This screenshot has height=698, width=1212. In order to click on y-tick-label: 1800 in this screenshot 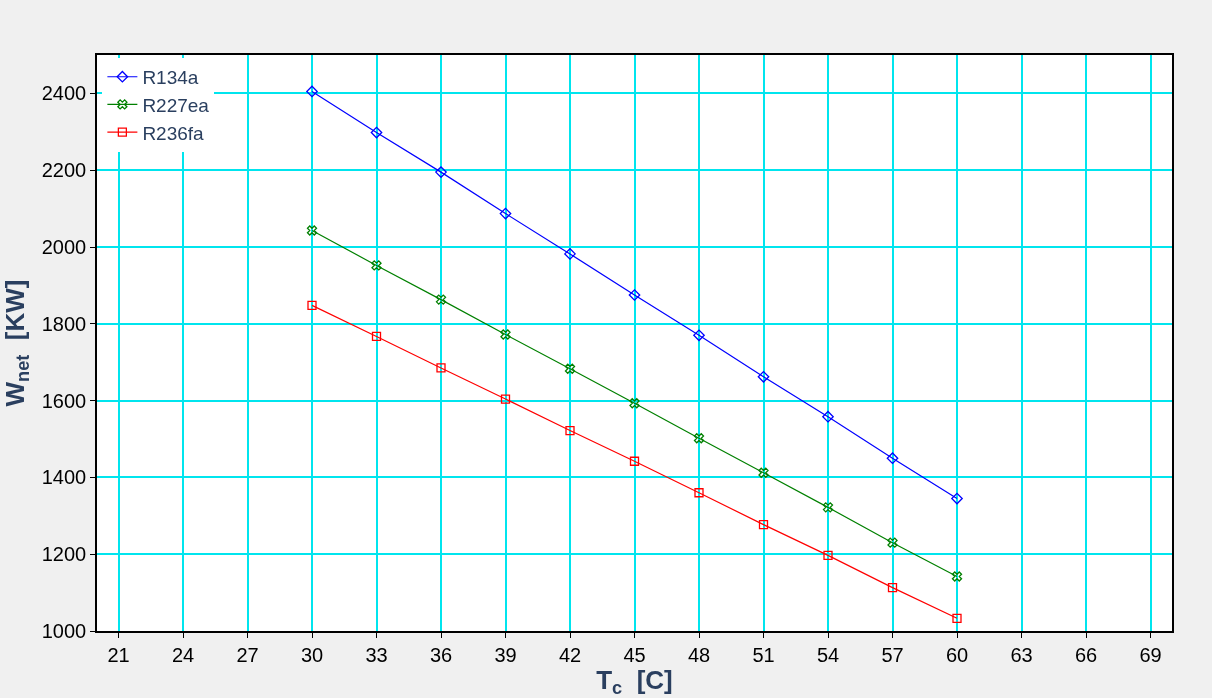, I will do `click(64, 323)`.